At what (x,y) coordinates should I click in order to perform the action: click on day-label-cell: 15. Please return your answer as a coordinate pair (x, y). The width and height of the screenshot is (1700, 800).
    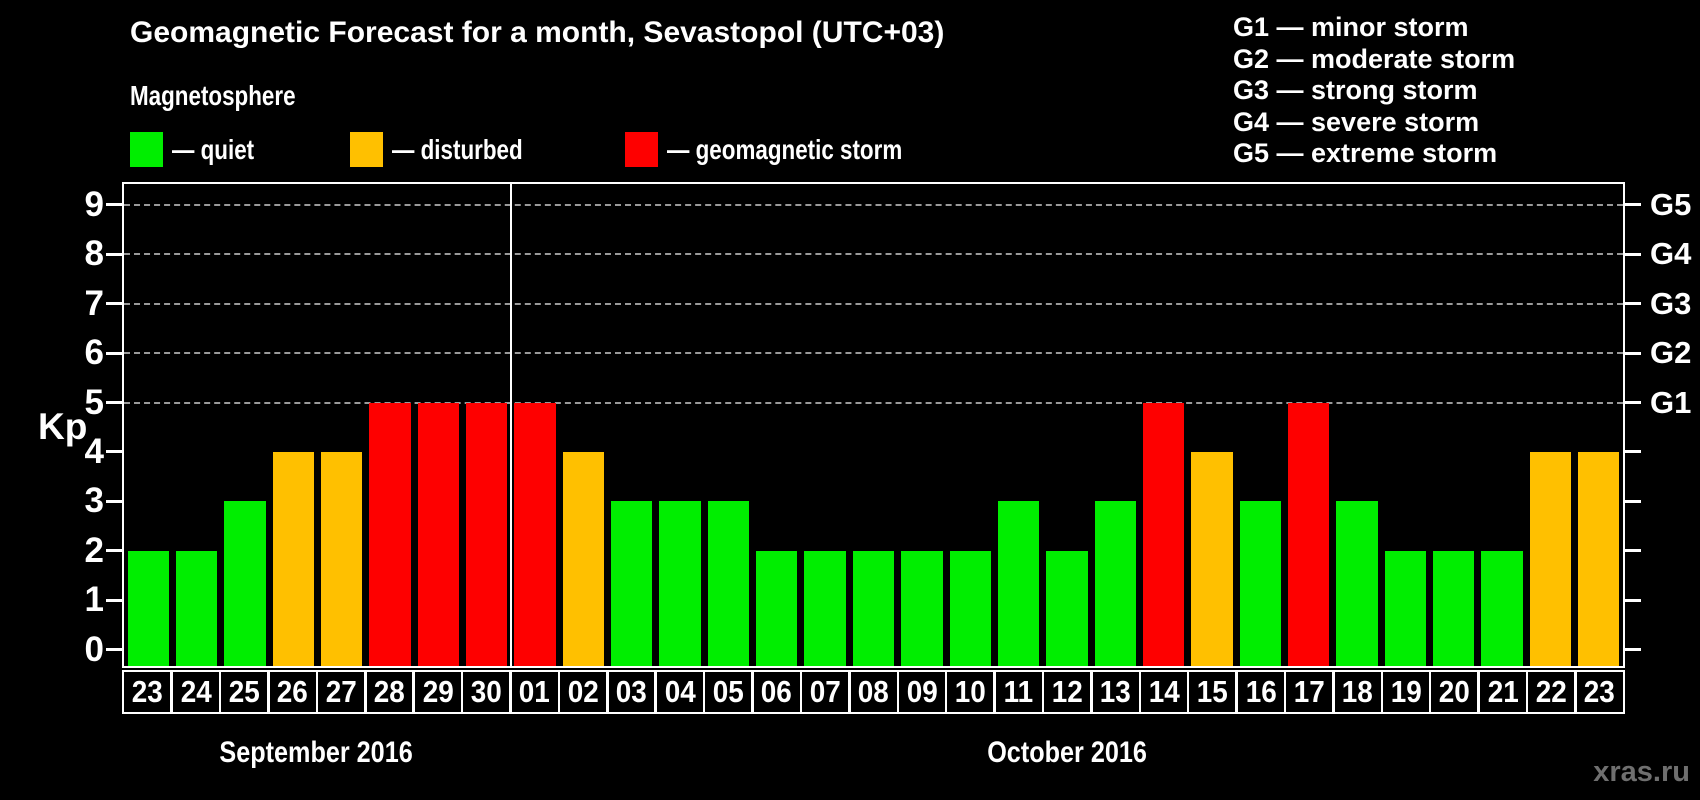
    Looking at the image, I should click on (1212, 692).